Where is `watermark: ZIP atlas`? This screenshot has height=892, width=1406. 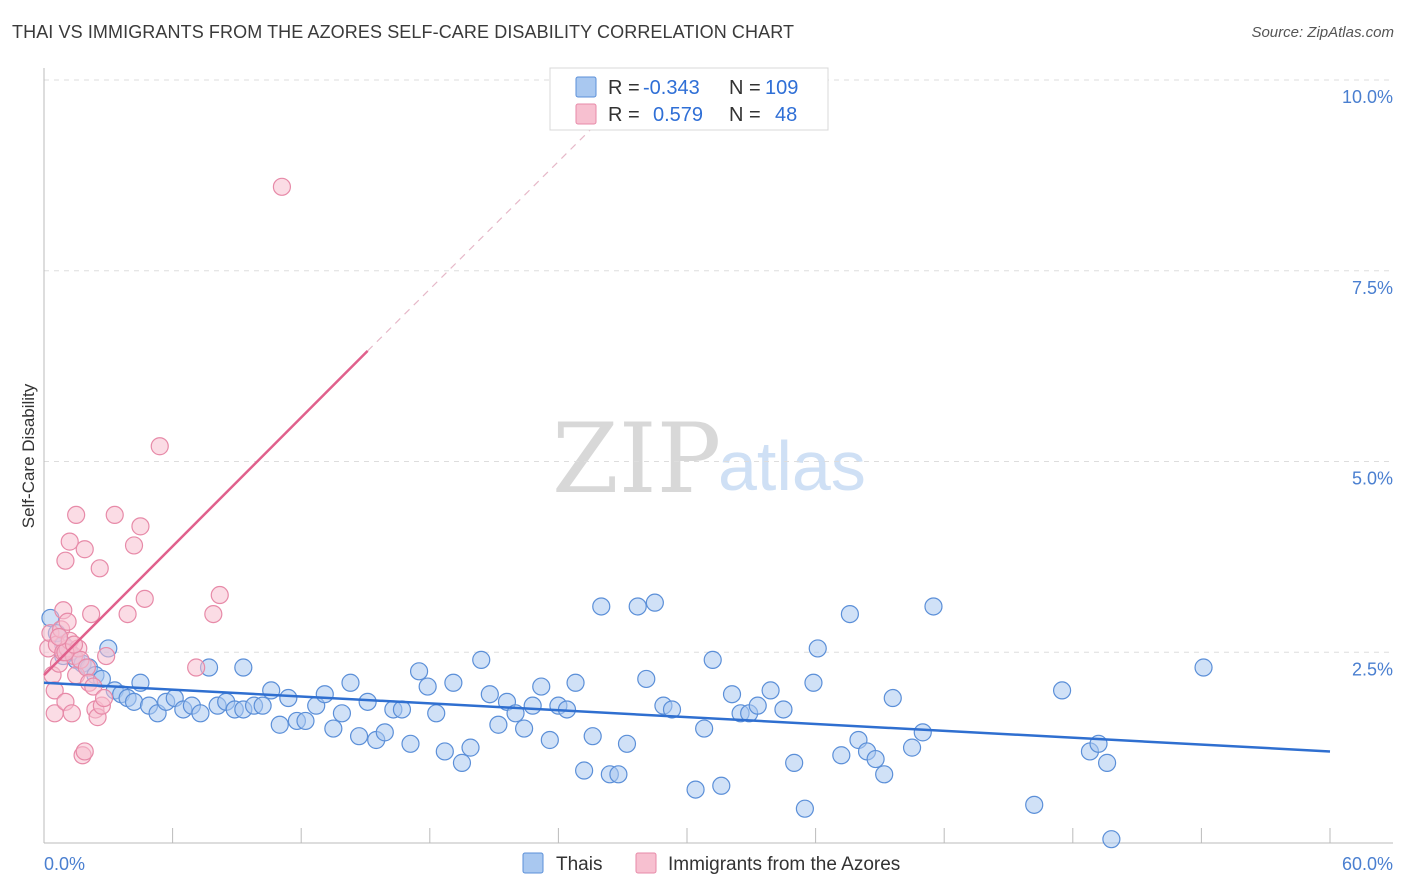
watermark: ZIP atlas is located at coordinates (709, 459).